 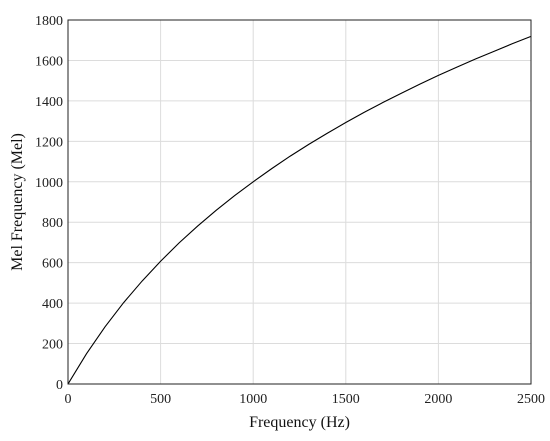 What do you see at coordinates (49, 61) in the screenshot?
I see `y-tick-label: 1600` at bounding box center [49, 61].